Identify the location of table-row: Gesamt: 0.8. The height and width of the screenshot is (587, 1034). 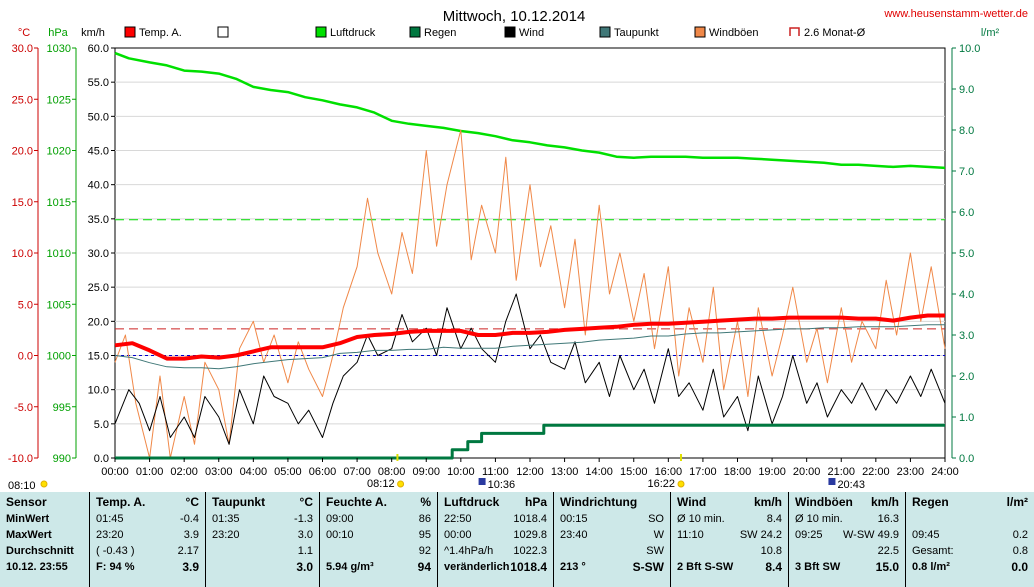
(970, 551).